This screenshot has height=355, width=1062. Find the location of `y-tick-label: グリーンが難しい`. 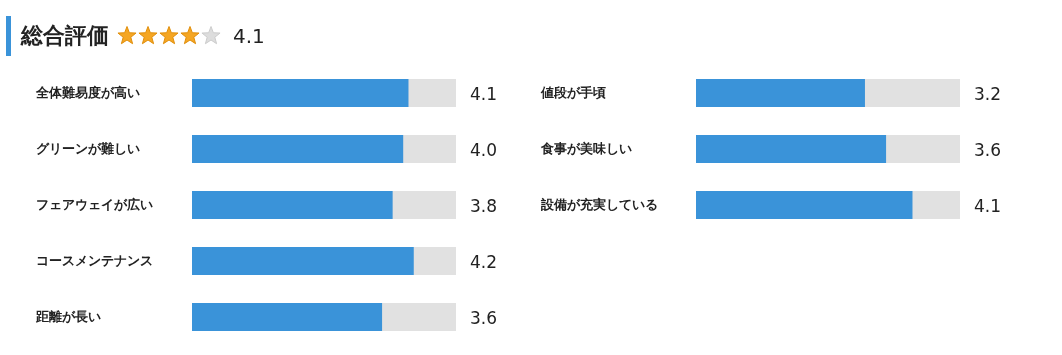

y-tick-label: グリーンが難しい is located at coordinates (87, 148).